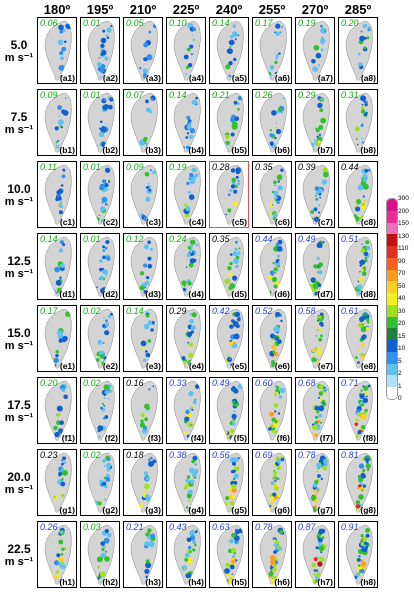 This screenshot has height=600, width=414. What do you see at coordinates (272, 266) in the screenshot?
I see `panel-d6: 0.44 (d6)` at bounding box center [272, 266].